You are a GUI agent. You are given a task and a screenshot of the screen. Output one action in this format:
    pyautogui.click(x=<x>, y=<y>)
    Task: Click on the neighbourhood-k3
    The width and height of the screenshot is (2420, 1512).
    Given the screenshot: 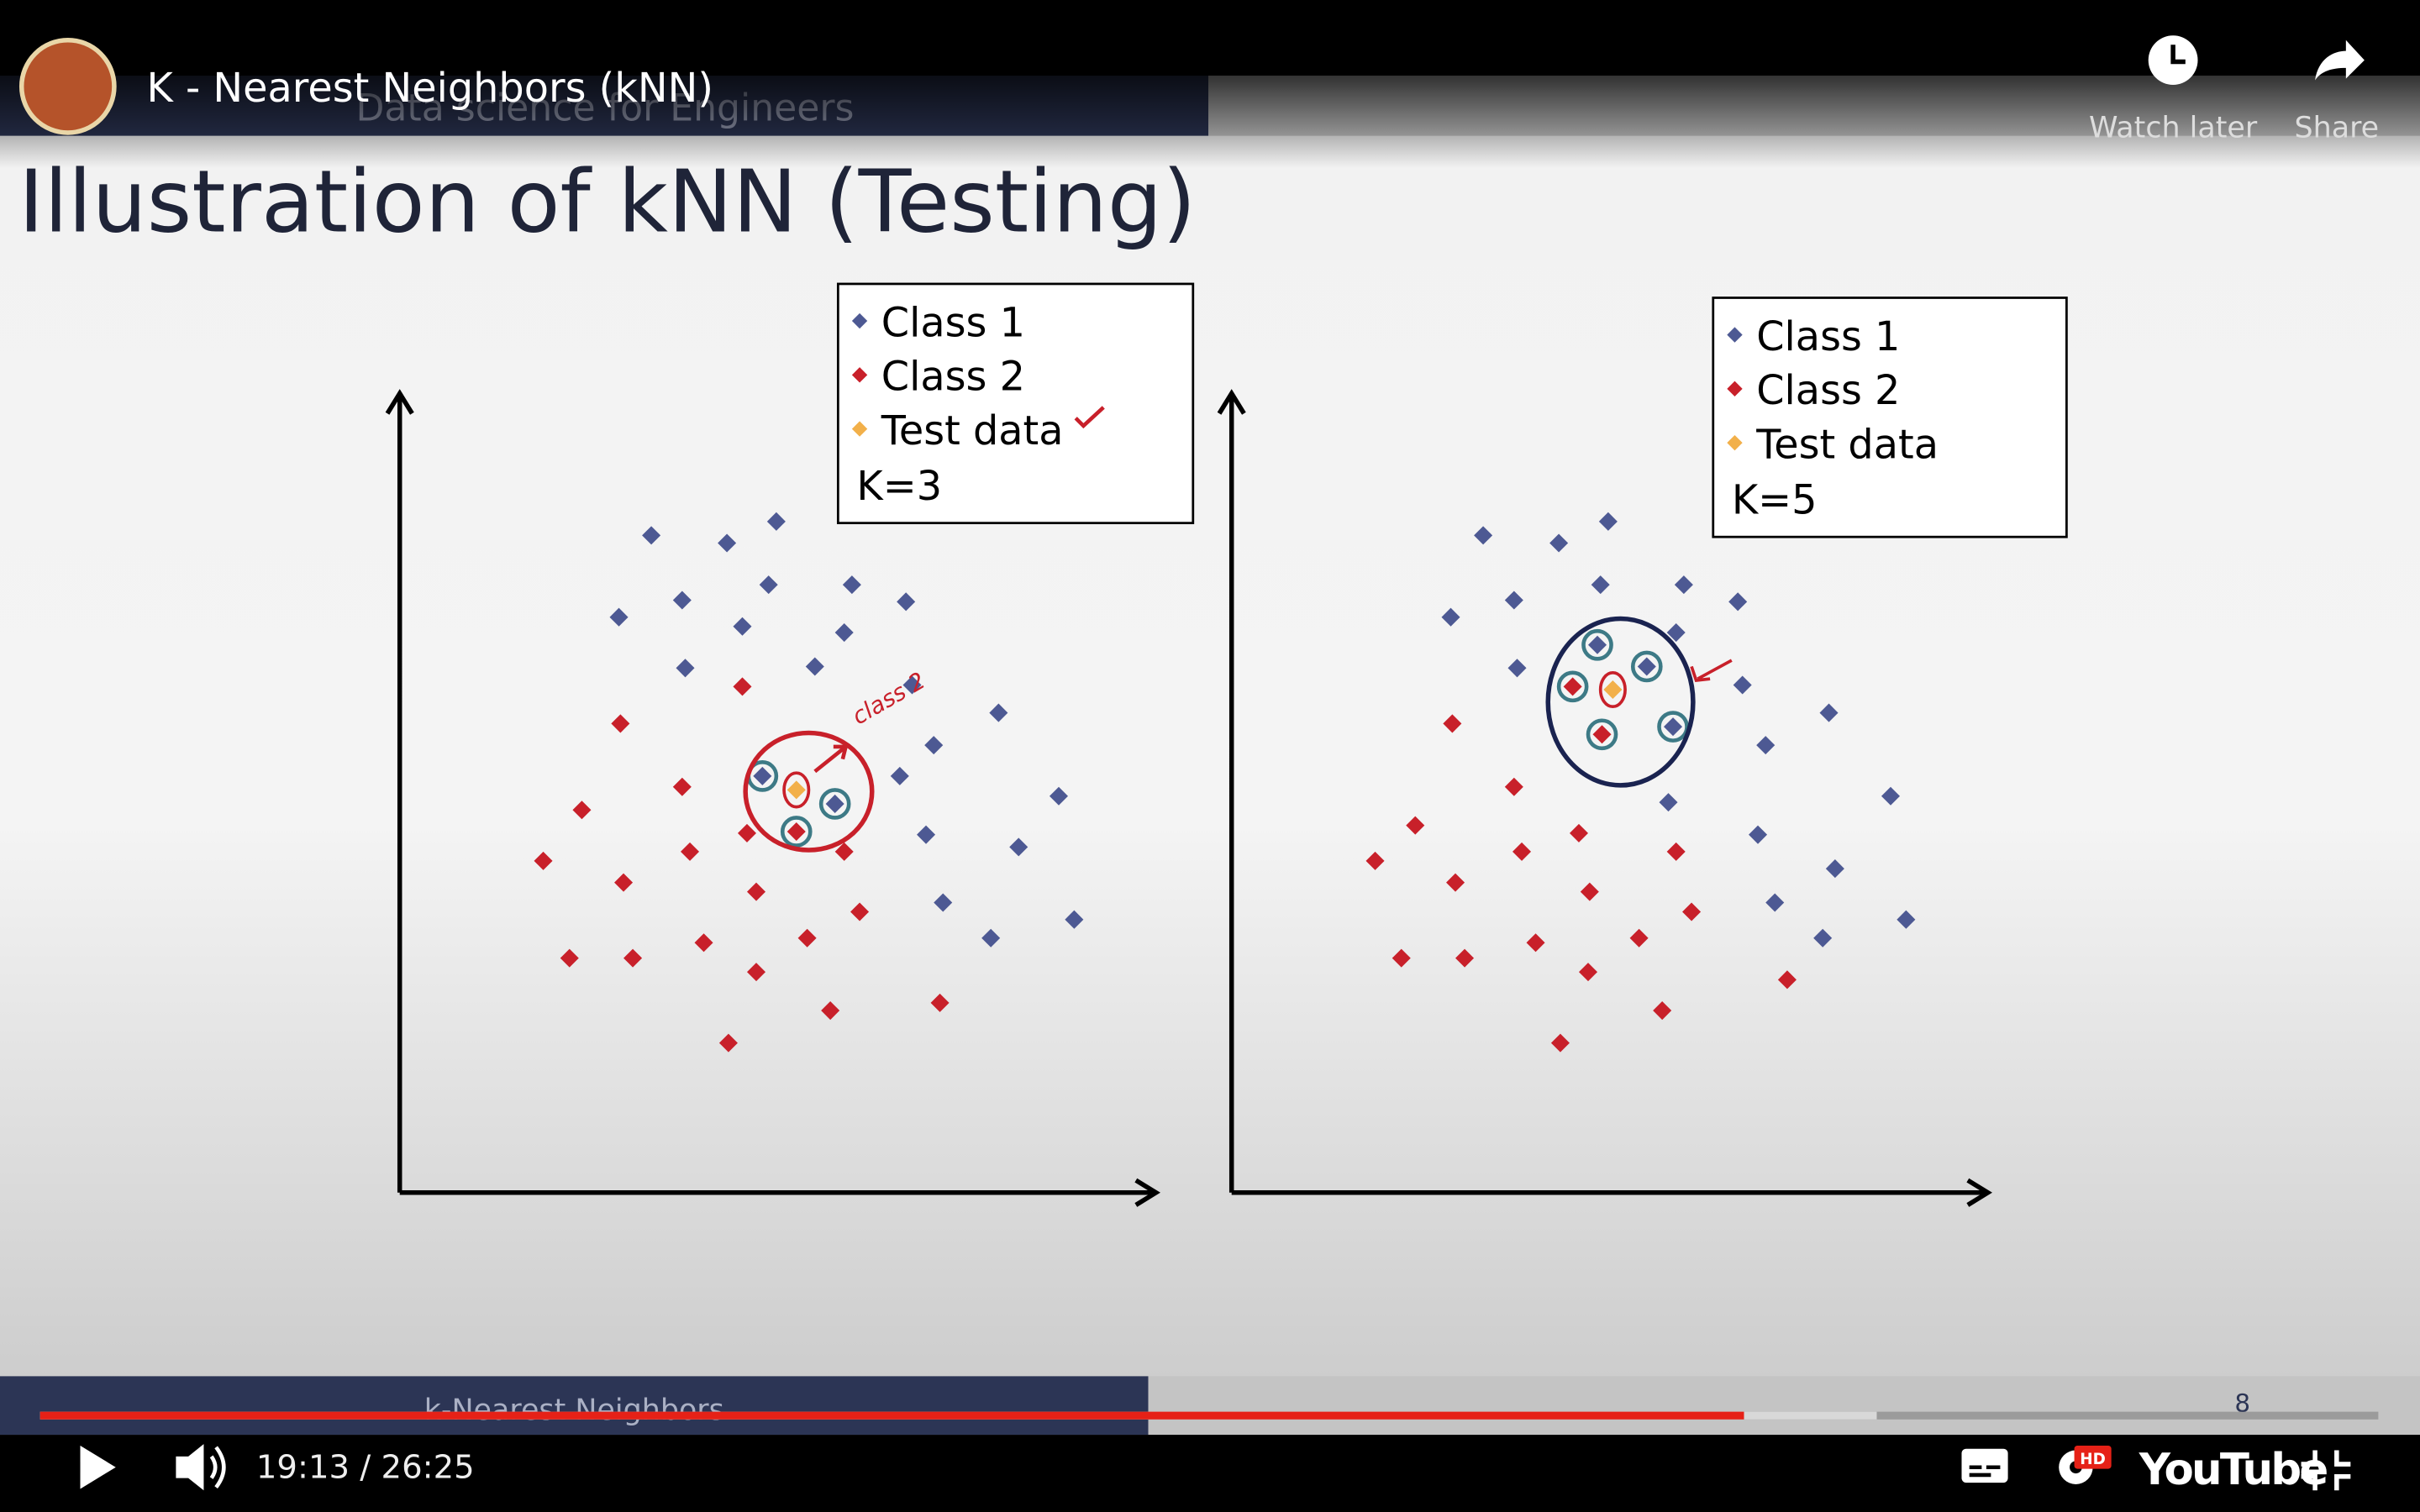 What is the action you would take?
    pyautogui.click(x=809, y=791)
    